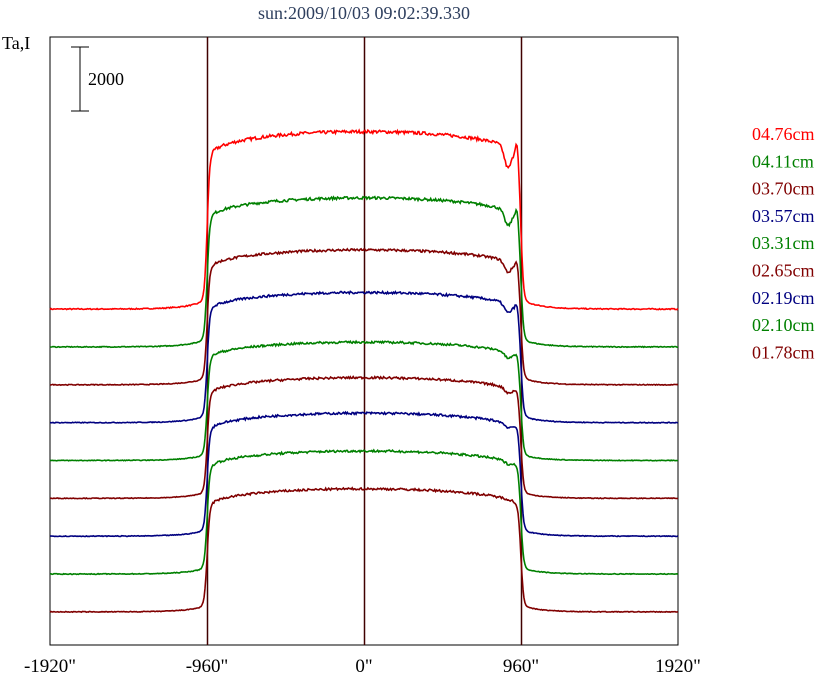 Image resolution: width=830 pixels, height=681 pixels. Describe the element at coordinates (106, 79) in the screenshot. I see `scale-bar-label: 2000` at that location.